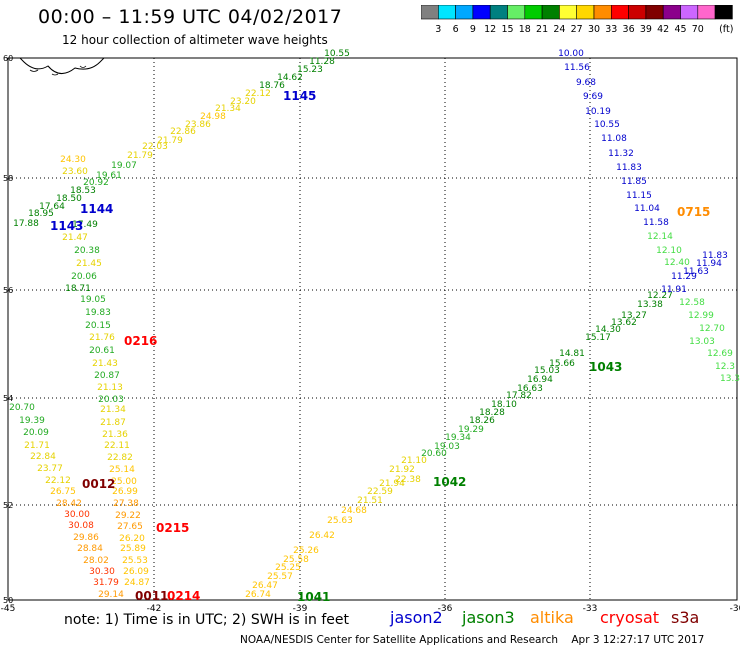 This screenshot has height=650, width=740. Describe the element at coordinates (69, 199) in the screenshot. I see `swh-value: 18.50` at that location.